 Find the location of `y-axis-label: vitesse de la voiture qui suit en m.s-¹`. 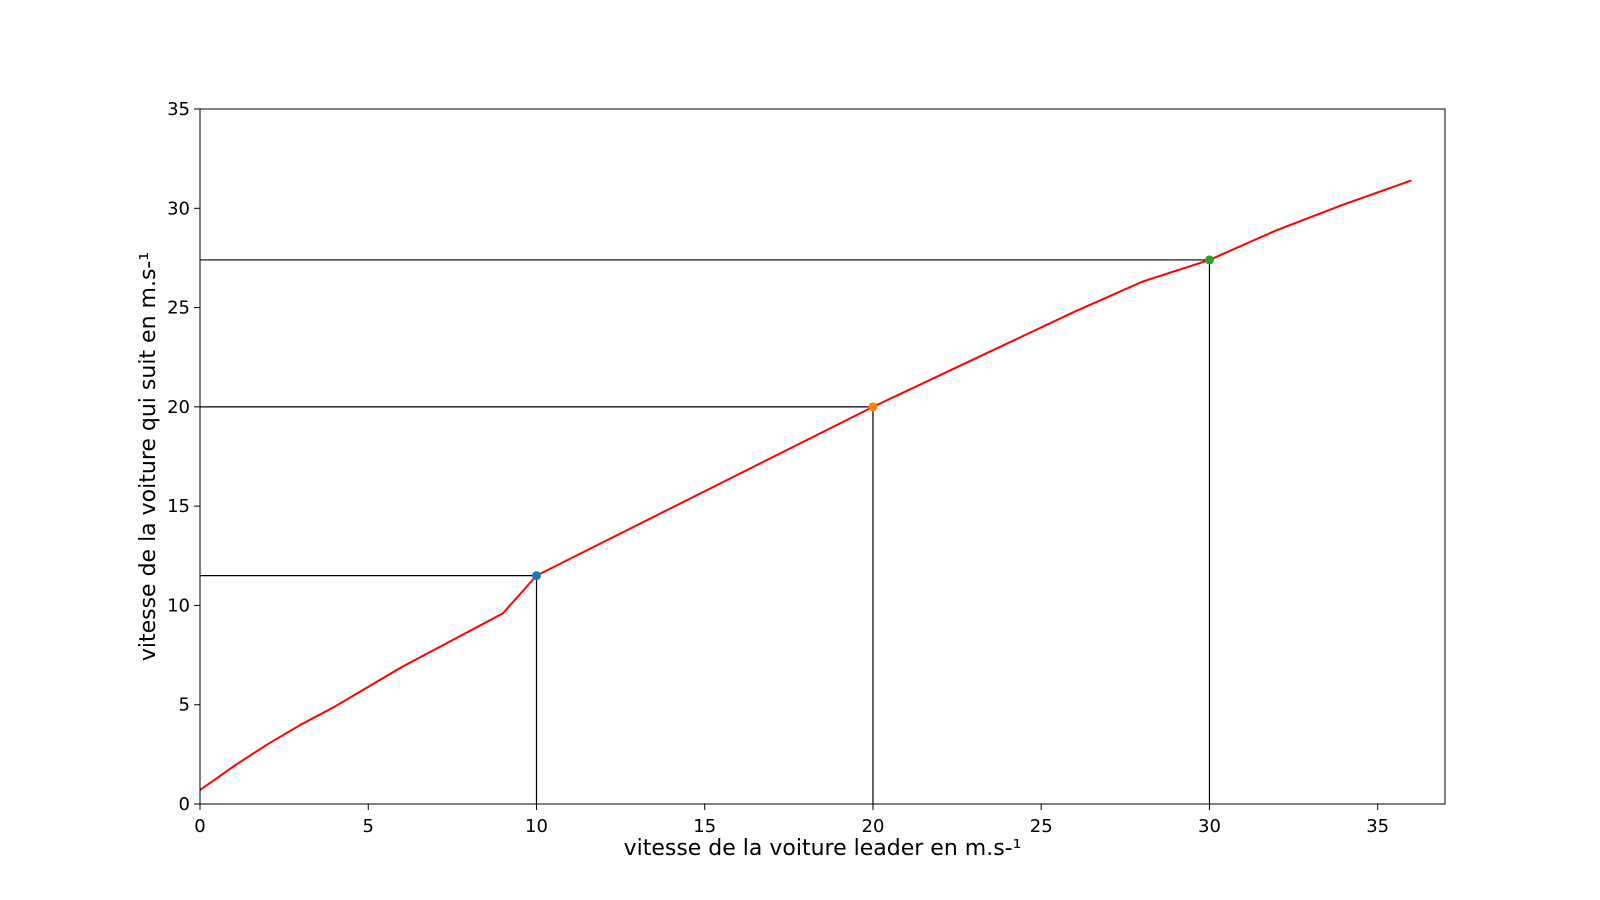

y-axis-label: vitesse de la voiture qui suit en m.s-¹ is located at coordinates (148, 456).